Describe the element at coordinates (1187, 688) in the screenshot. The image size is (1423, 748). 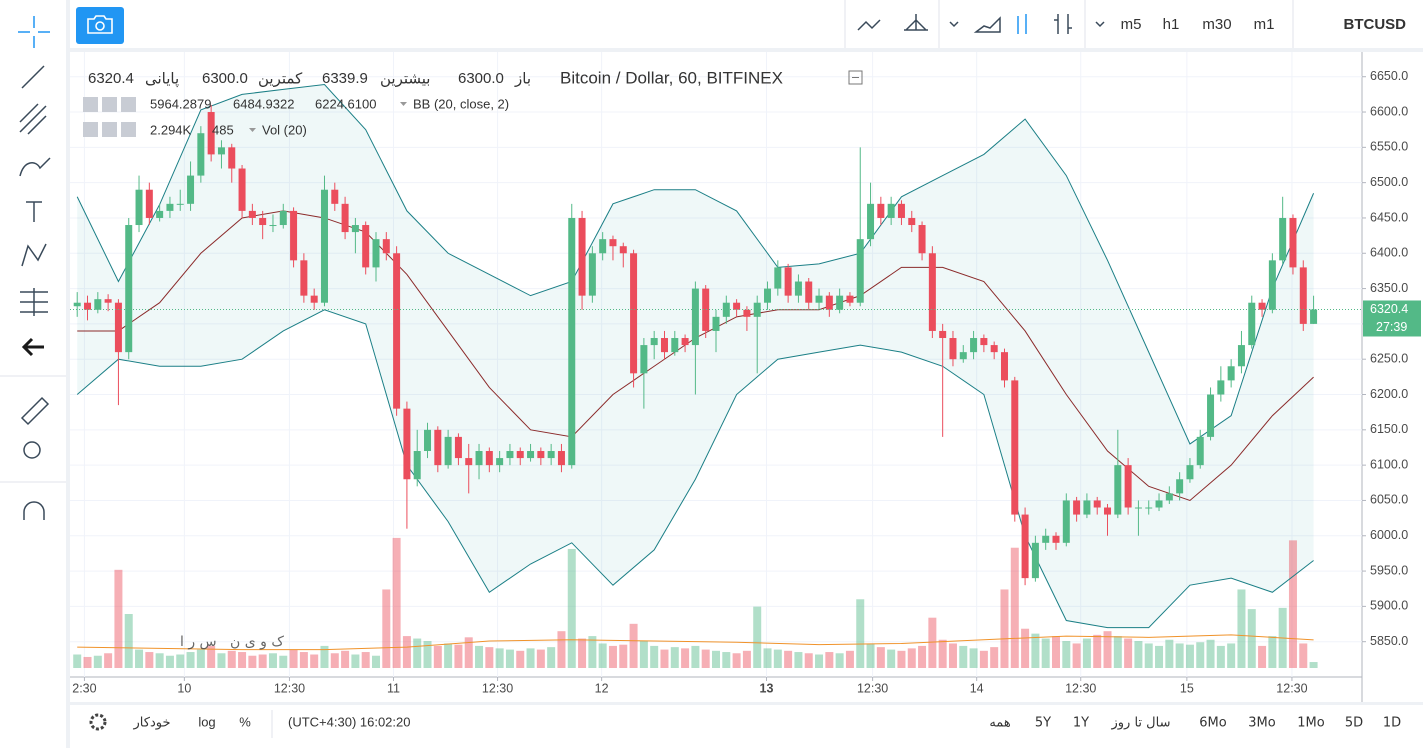
I see `x-tick-label: 15` at that location.